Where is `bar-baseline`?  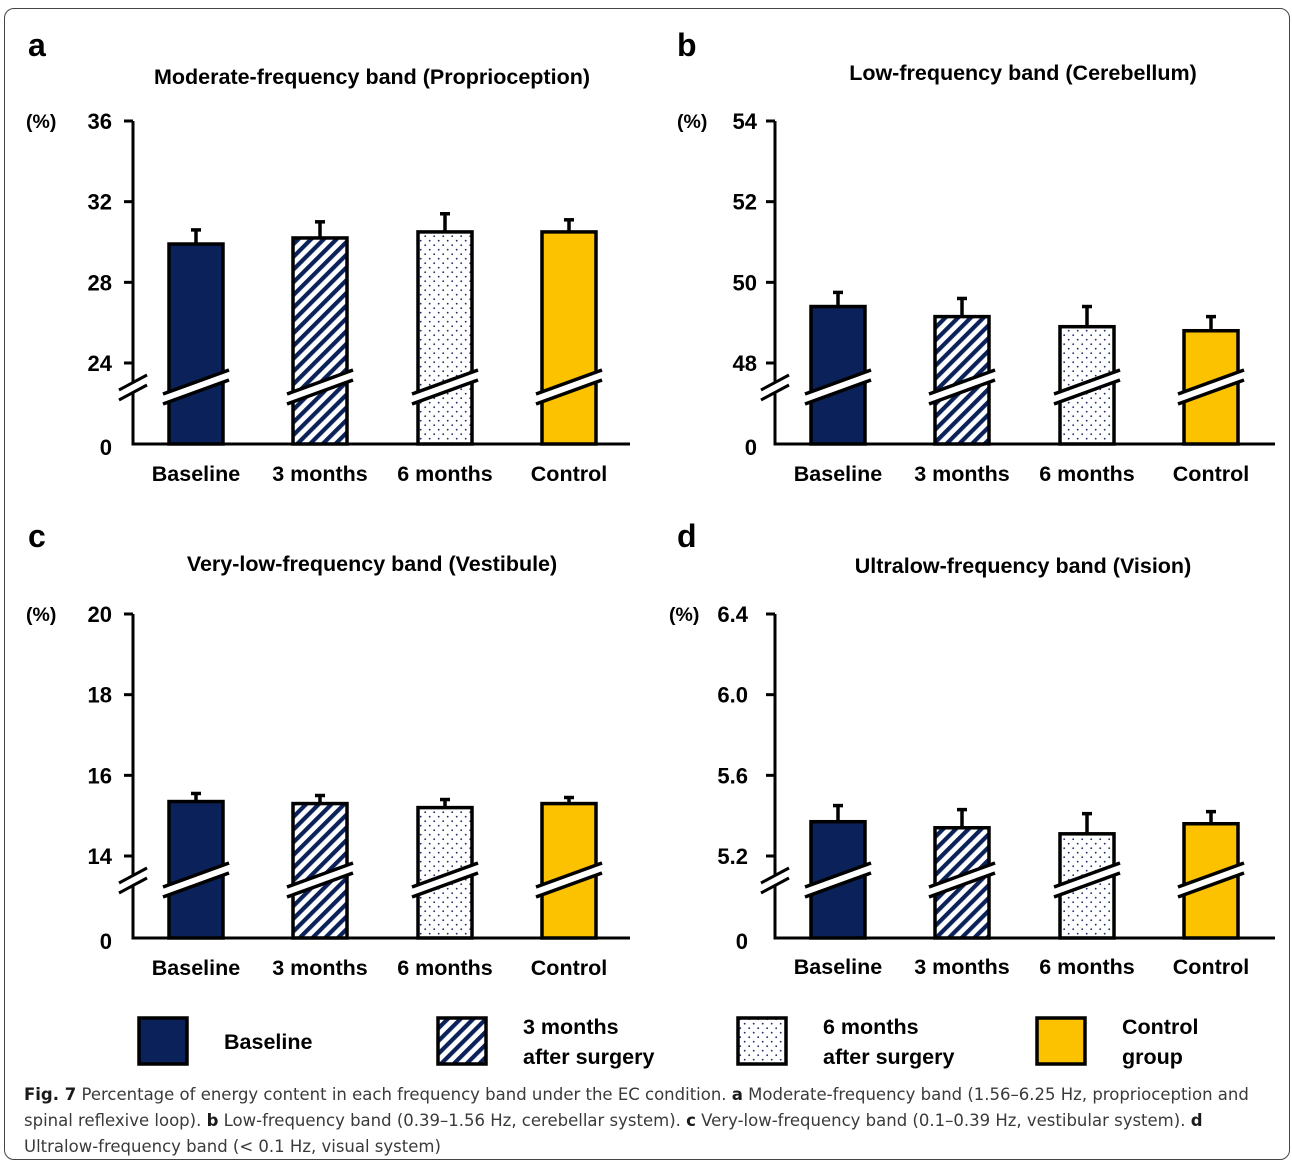 bar-baseline is located at coordinates (196, 344).